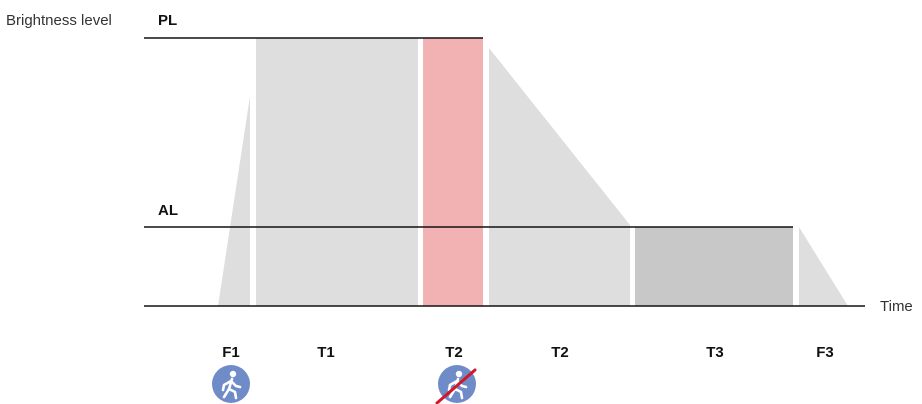 The width and height of the screenshot is (922, 404). I want to click on fade-in-area-f1, so click(234, 201).